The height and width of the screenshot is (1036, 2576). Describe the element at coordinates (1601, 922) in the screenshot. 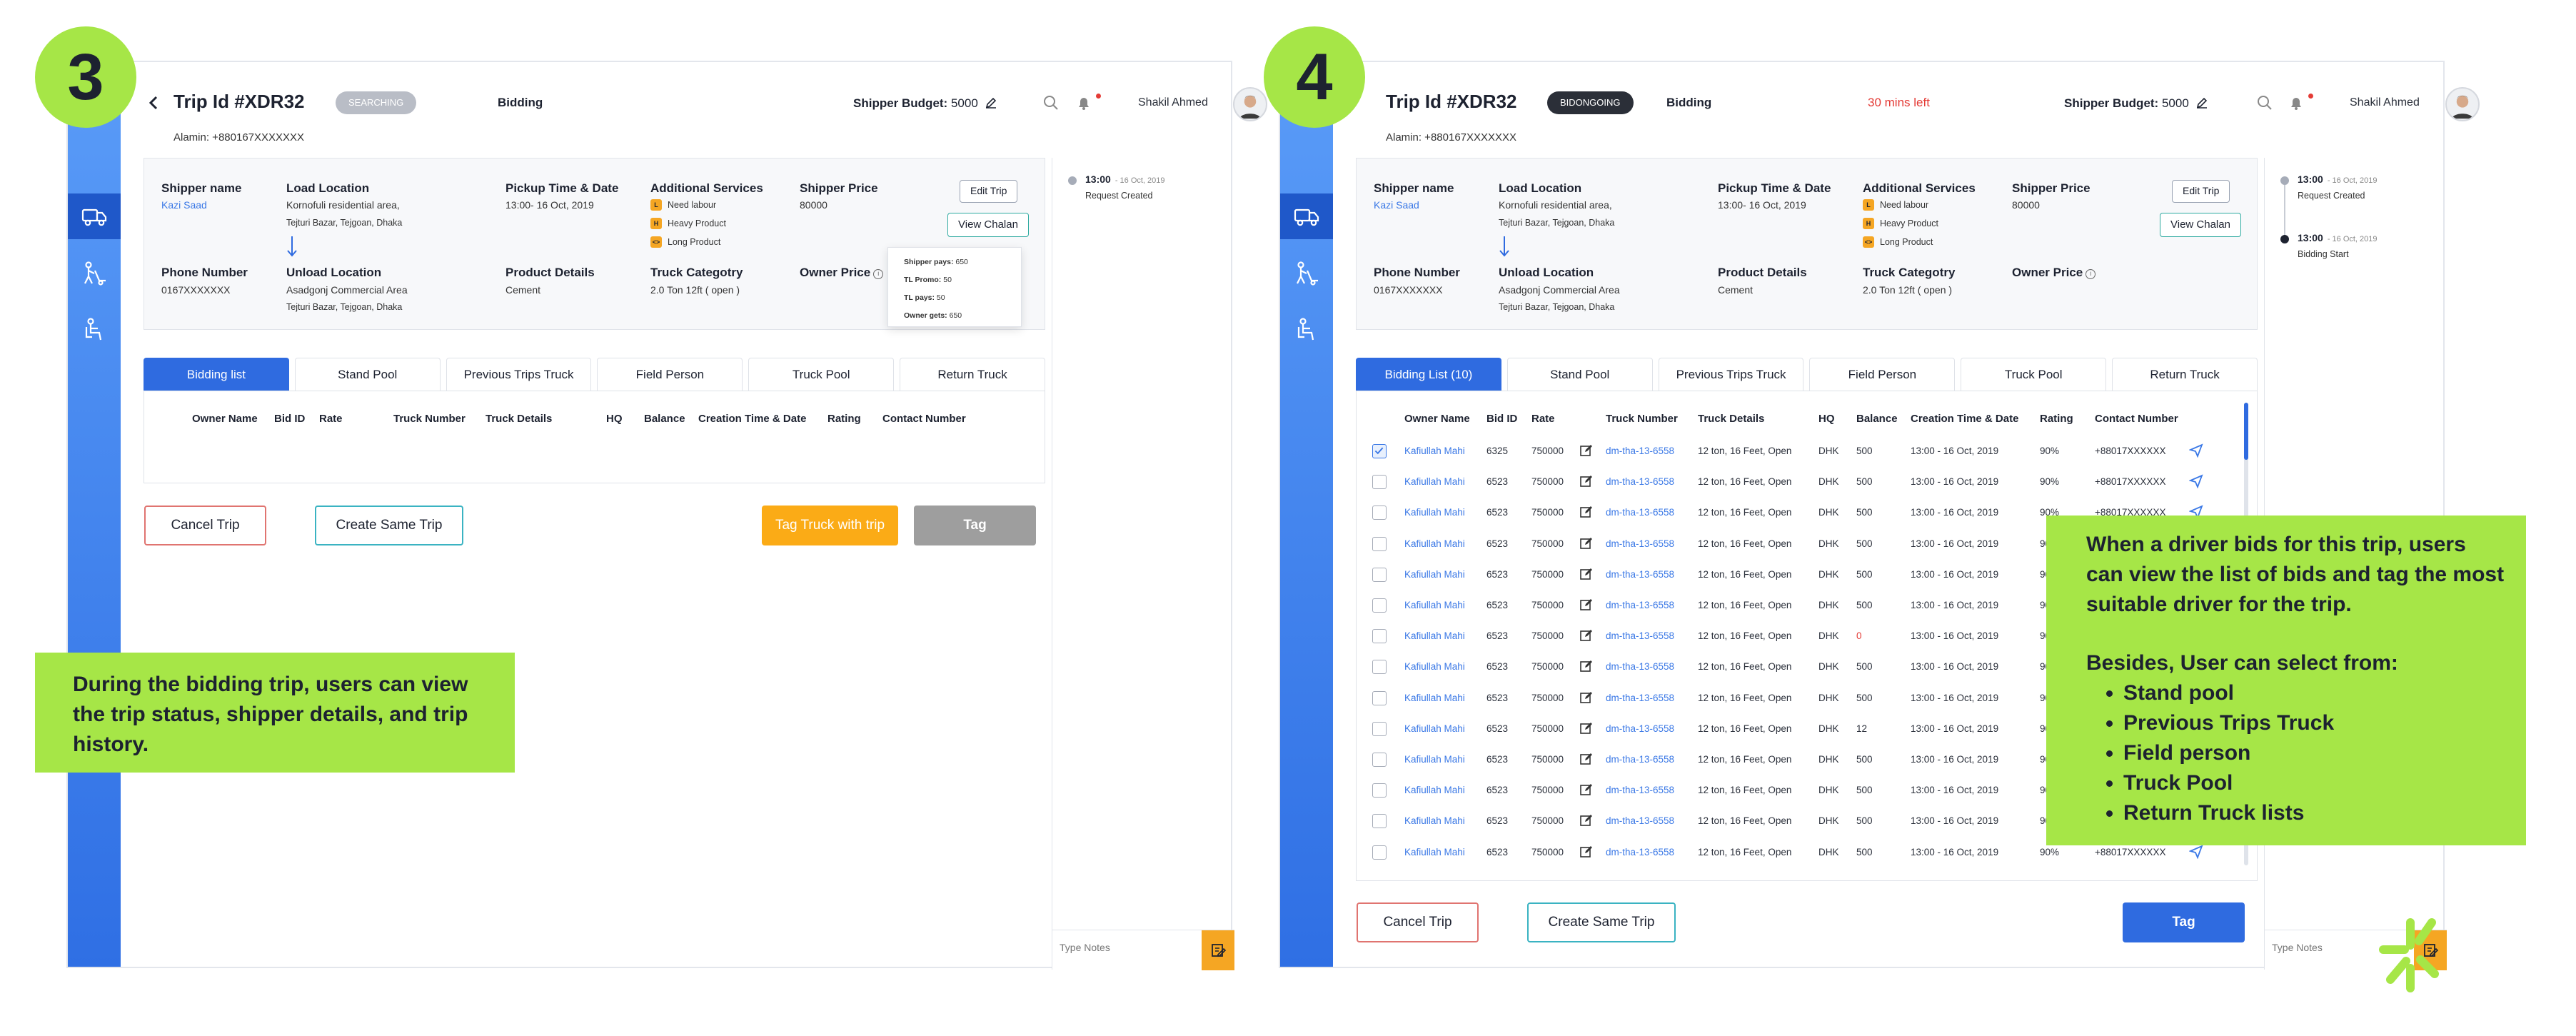

I see `create-same-trip-button: Create Same Trip` at that location.